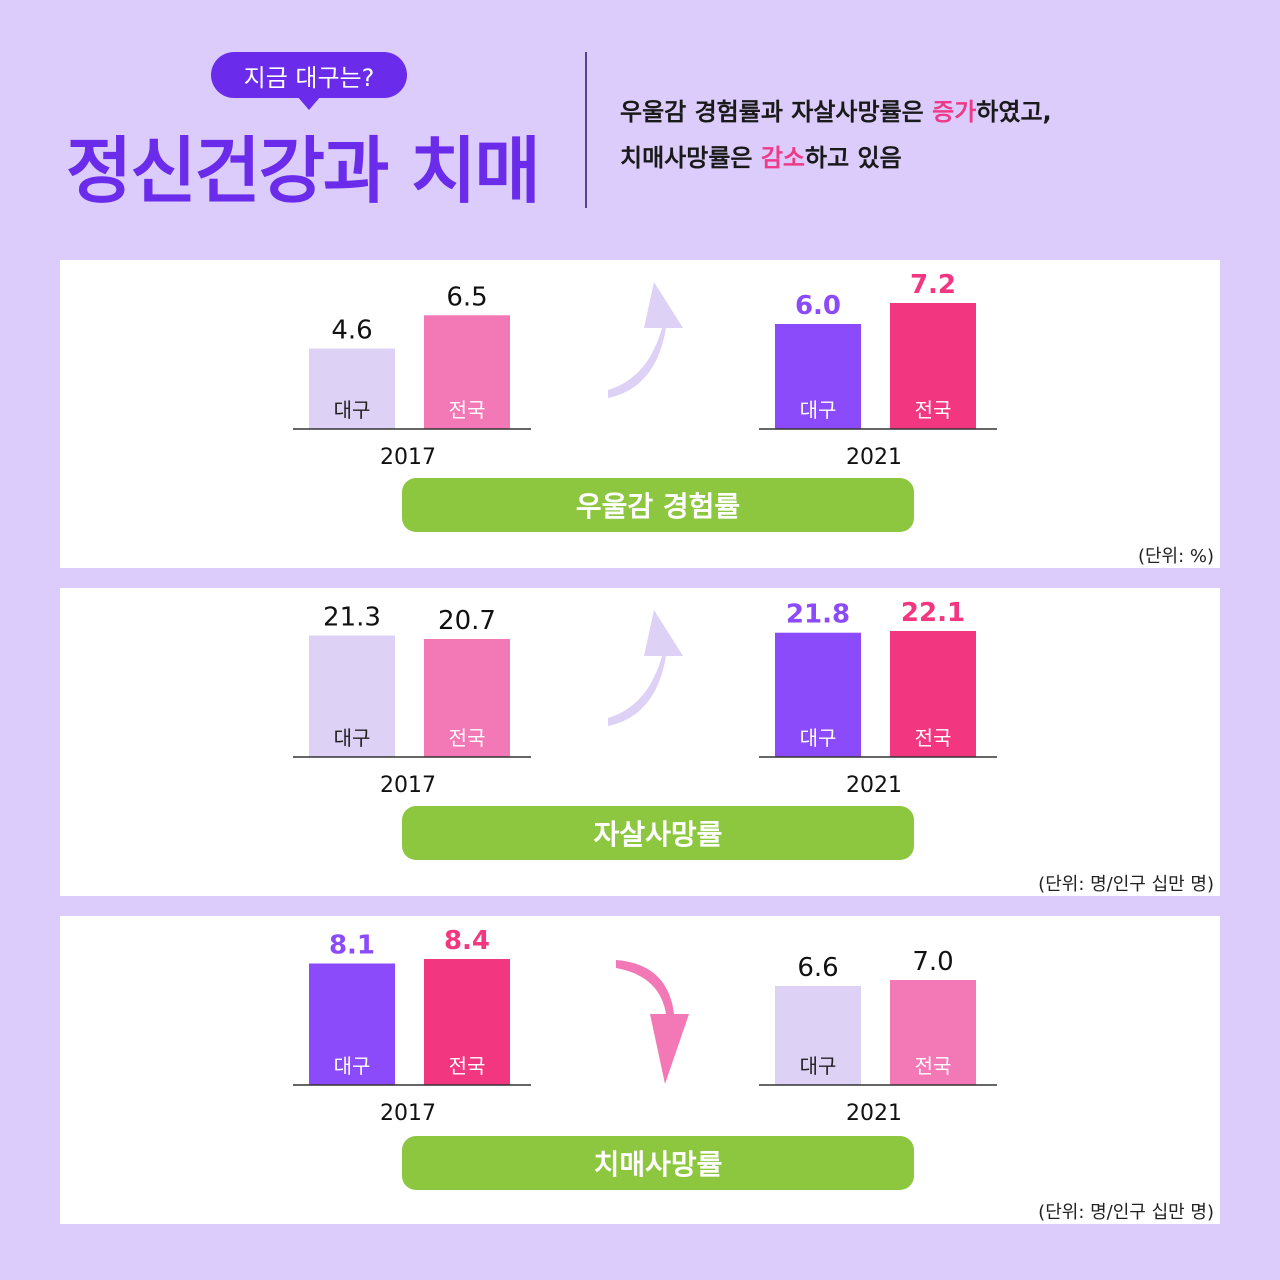 This screenshot has width=1280, height=1280. I want to click on trend-arrow-down-icon, so click(652, 1022).